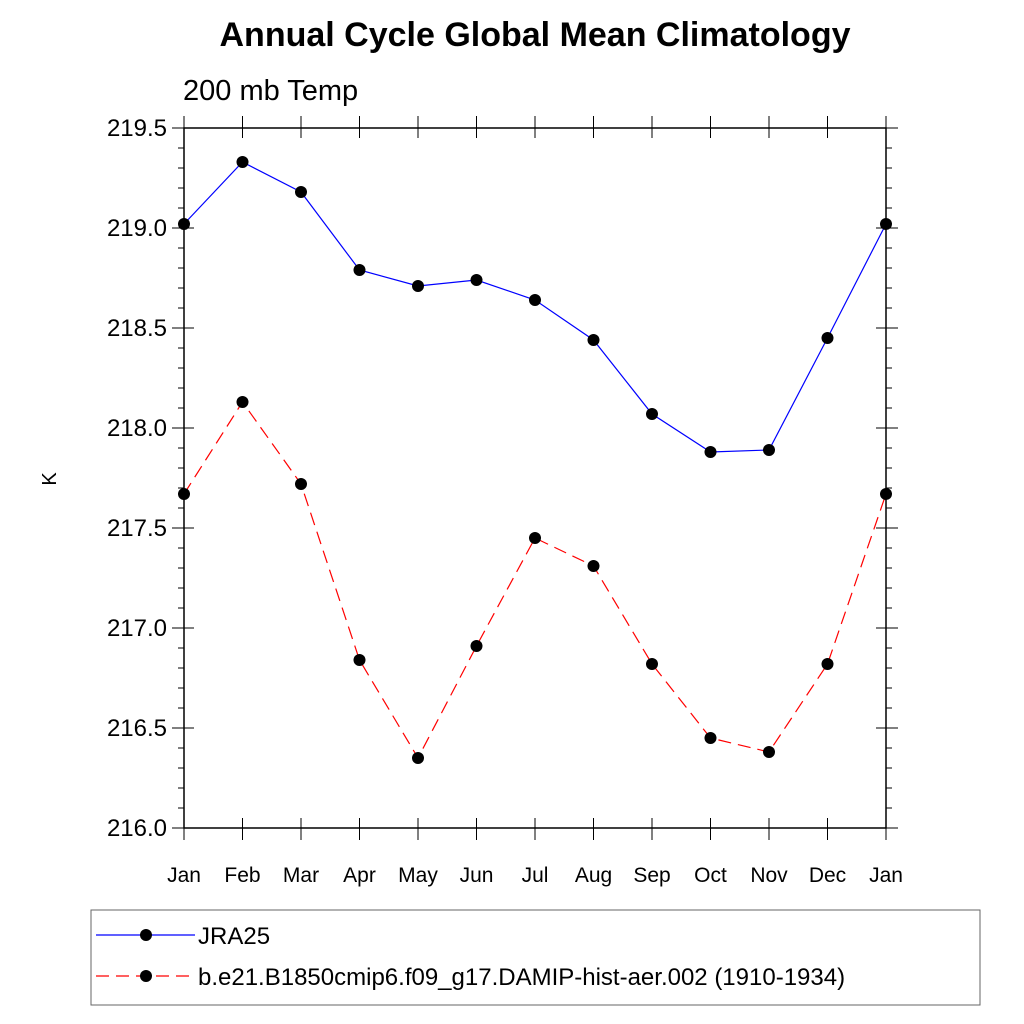 Image resolution: width=1024 pixels, height=1024 pixels. I want to click on legend-label: JRA25, so click(234, 936).